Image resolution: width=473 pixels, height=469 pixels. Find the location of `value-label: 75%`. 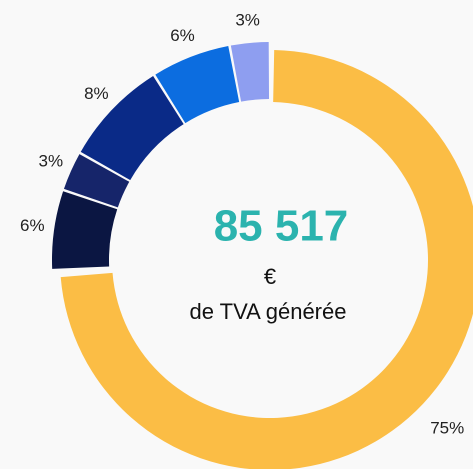

value-label: 75% is located at coordinates (447, 428).